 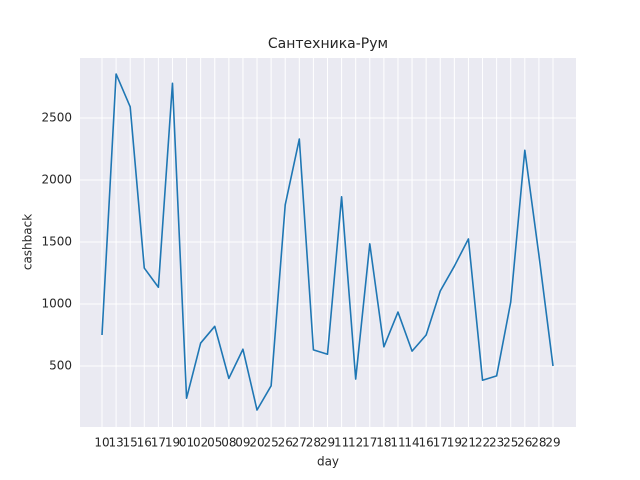 I want to click on x-tick-label: 22, so click(x=482, y=443).